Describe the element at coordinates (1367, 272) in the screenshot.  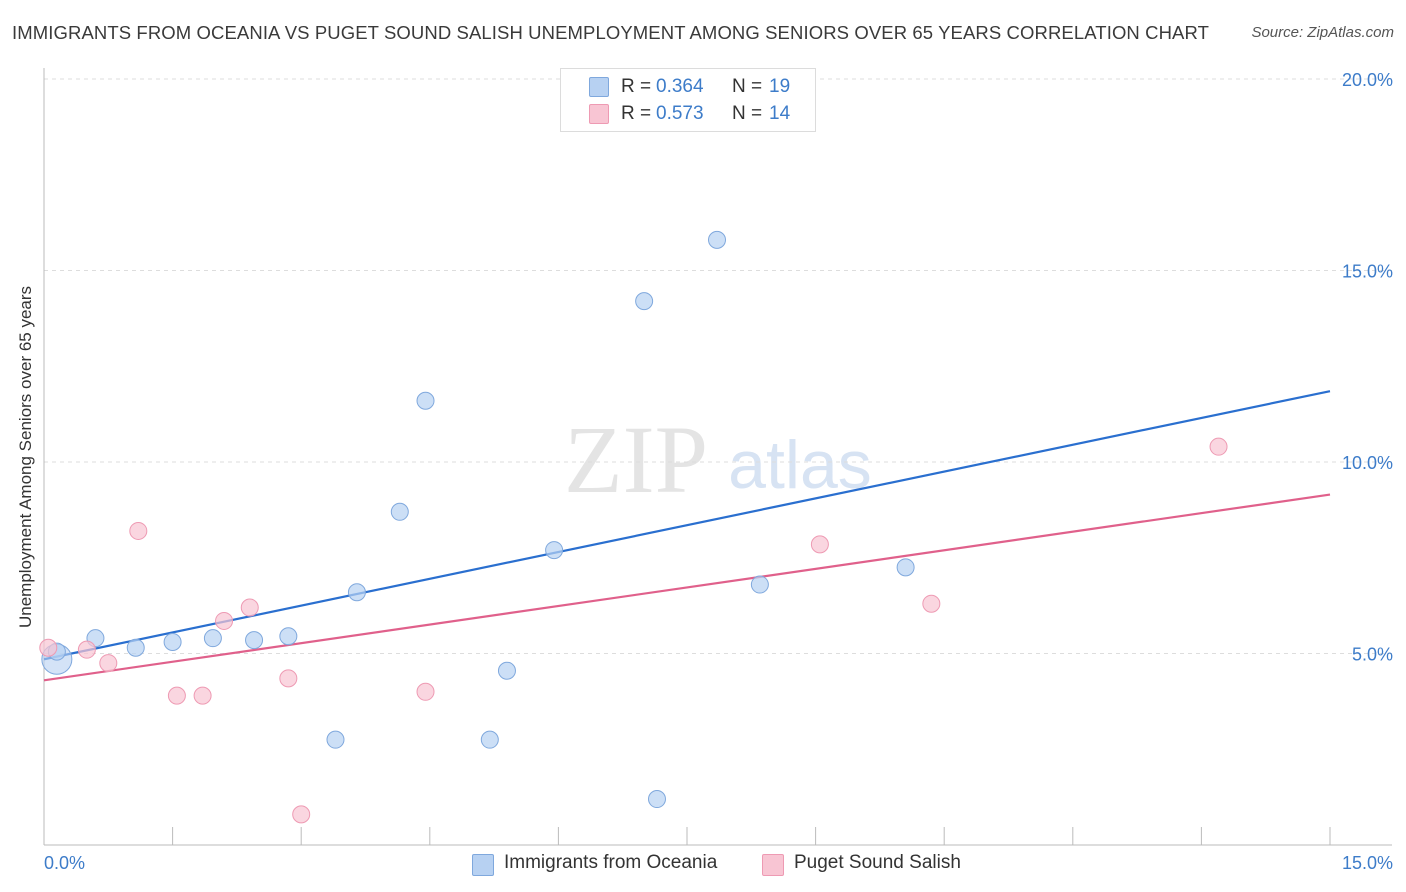
I see `y-tick-label: 15.0%` at that location.